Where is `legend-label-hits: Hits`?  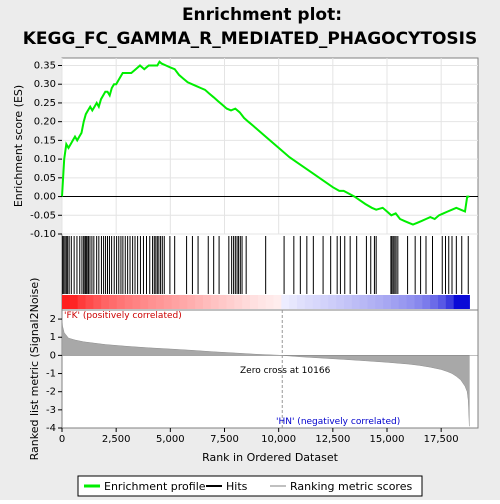
legend-label-hits: Hits is located at coordinates (237, 486).